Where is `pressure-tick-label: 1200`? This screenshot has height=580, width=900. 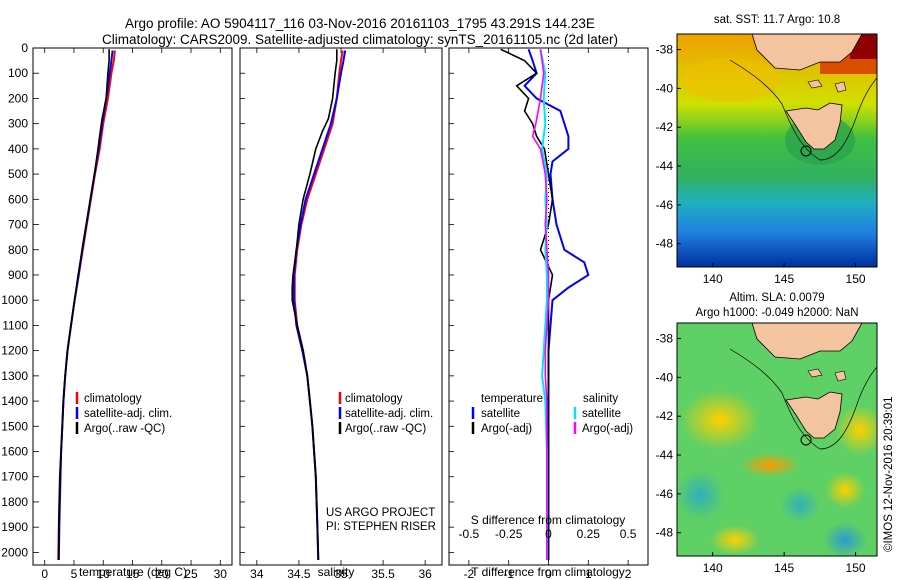
pressure-tick-label: 1200 is located at coordinates (14, 351).